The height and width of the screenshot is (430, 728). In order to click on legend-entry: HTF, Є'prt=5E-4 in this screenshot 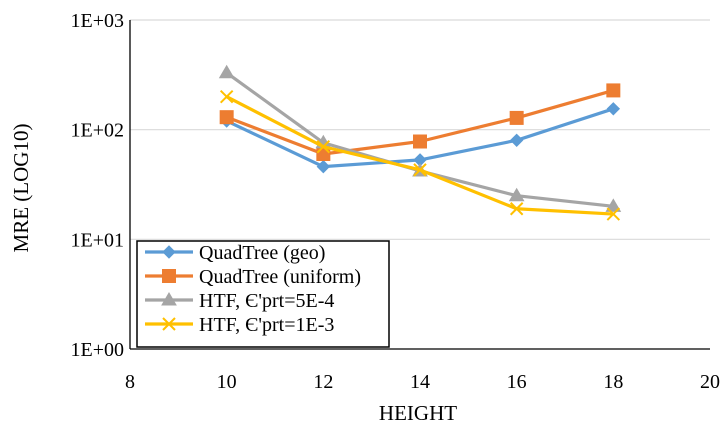, I will do `click(239, 301)`.